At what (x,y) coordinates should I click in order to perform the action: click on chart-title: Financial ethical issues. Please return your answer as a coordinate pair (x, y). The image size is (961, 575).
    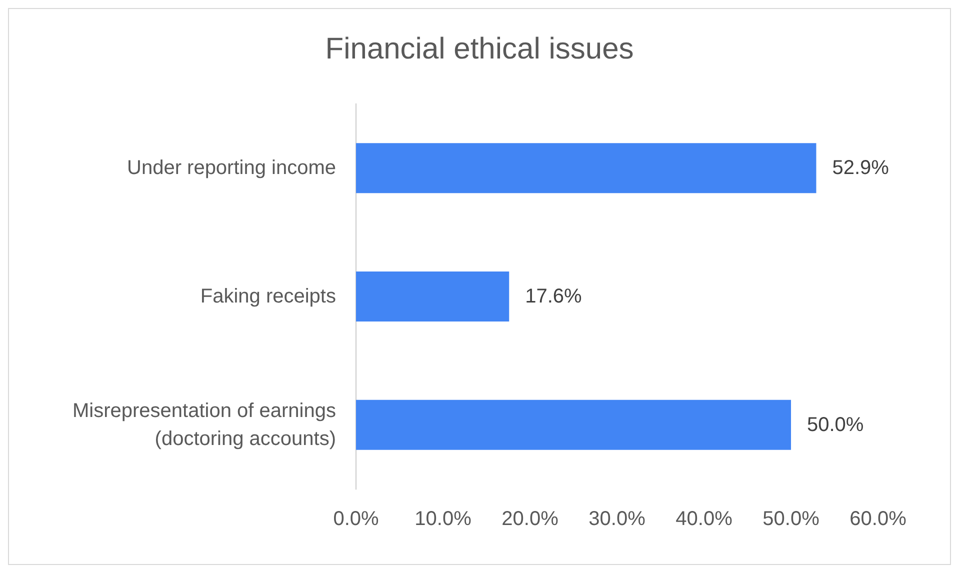
    Looking at the image, I should click on (479, 49).